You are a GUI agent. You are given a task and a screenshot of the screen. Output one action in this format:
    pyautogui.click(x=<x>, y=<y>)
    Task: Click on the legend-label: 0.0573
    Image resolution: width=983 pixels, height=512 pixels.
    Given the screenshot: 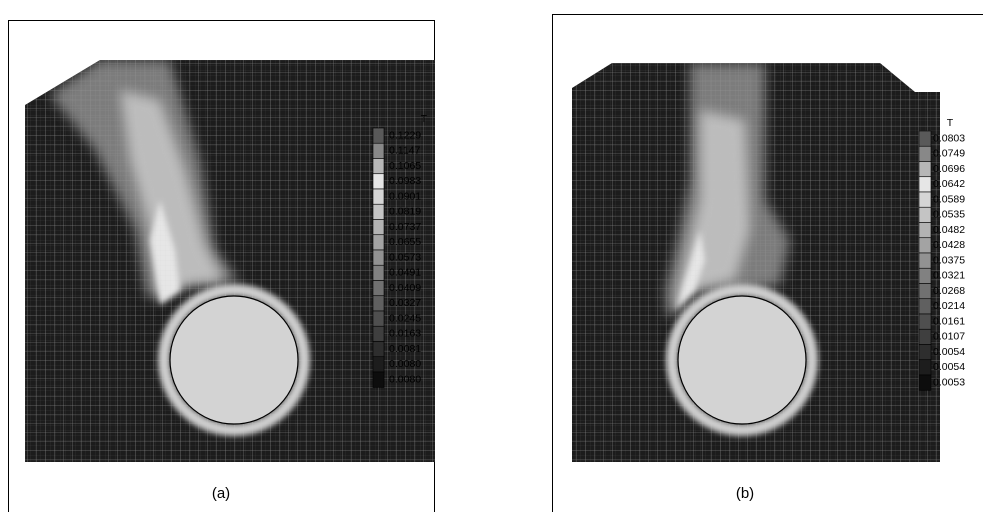 What is the action you would take?
    pyautogui.click(x=405, y=257)
    